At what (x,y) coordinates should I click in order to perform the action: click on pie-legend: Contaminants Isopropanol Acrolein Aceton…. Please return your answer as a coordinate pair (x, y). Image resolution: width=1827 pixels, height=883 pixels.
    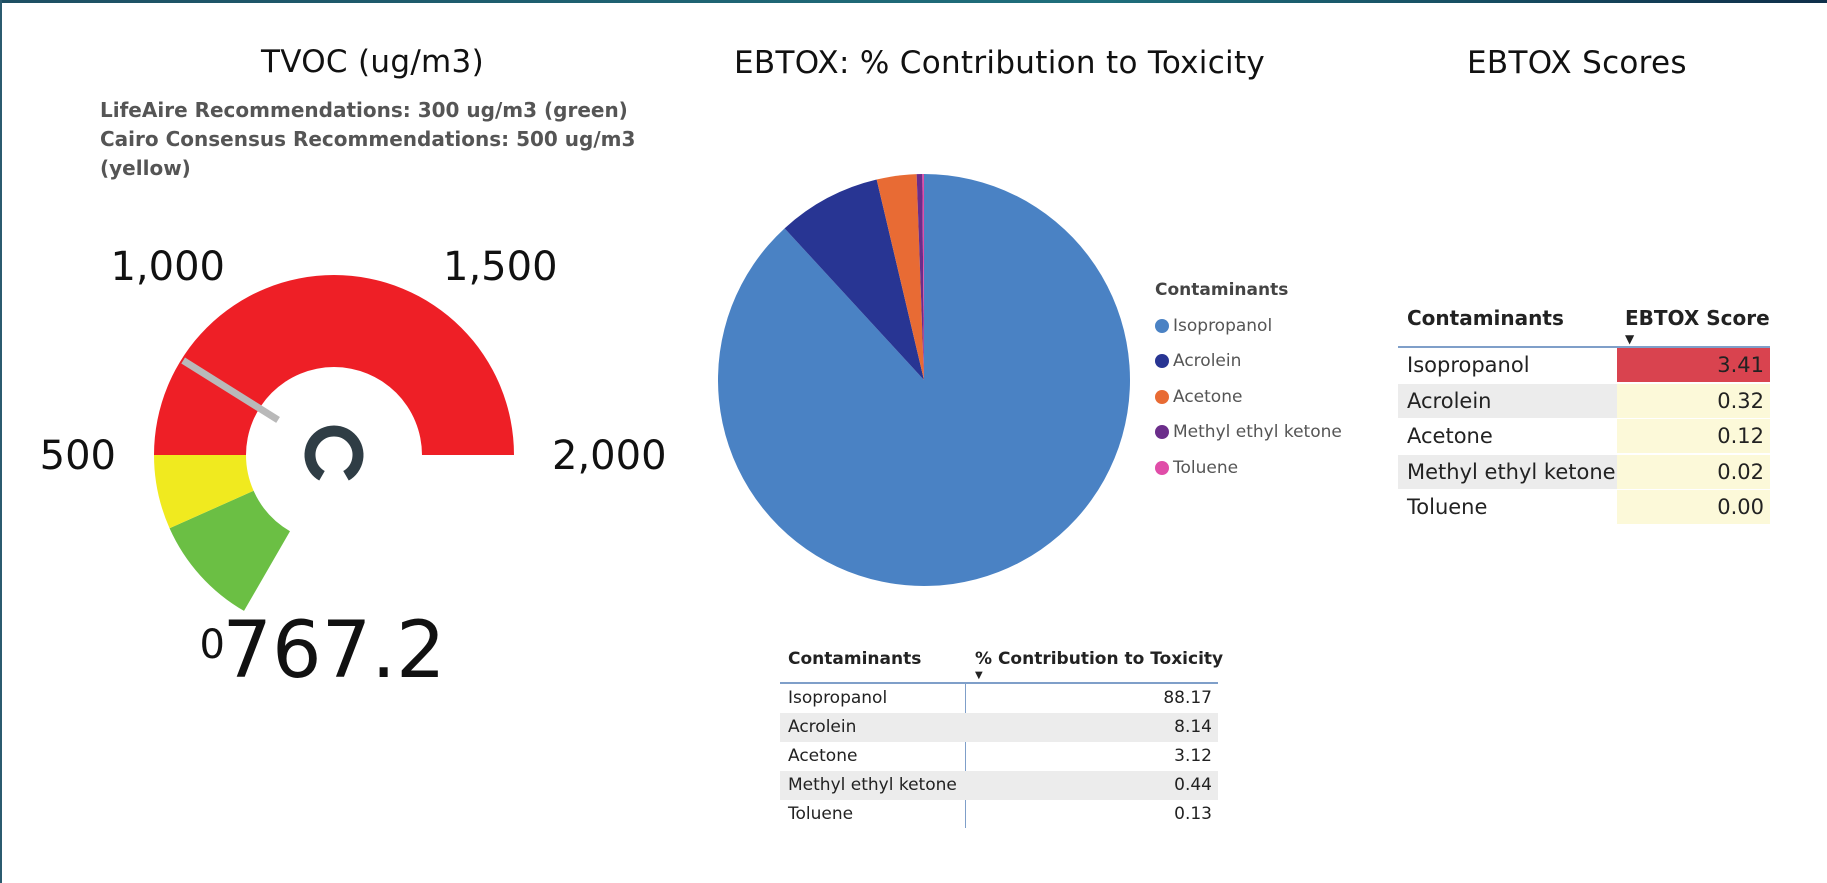
    Looking at the image, I should click on (1248, 383).